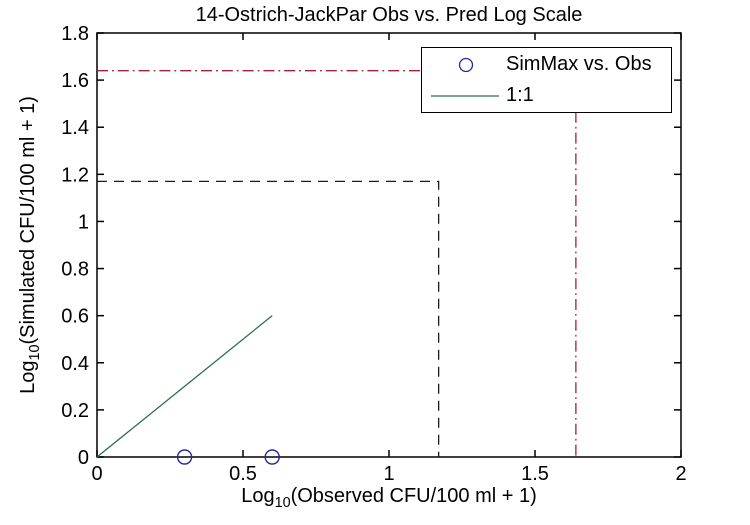 The width and height of the screenshot is (750, 525). I want to click on x-axis-label: Log10(Observed CFU/100 ml + 1), so click(389, 498).